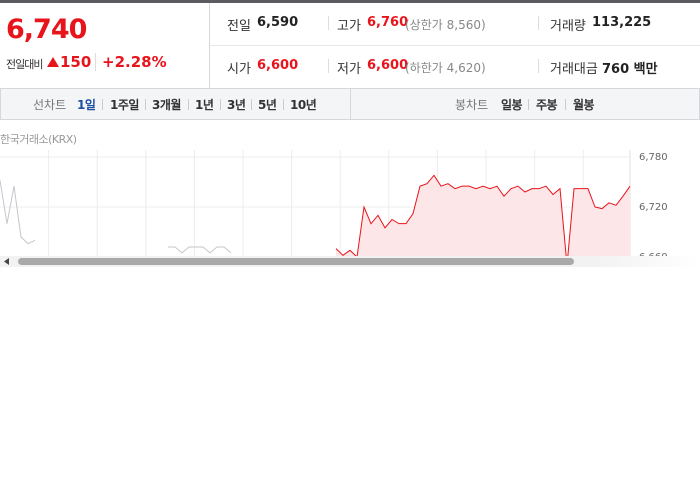 Image resolution: width=700 pixels, height=490 pixels. What do you see at coordinates (46, 29) in the screenshot?
I see `price: 6,740` at bounding box center [46, 29].